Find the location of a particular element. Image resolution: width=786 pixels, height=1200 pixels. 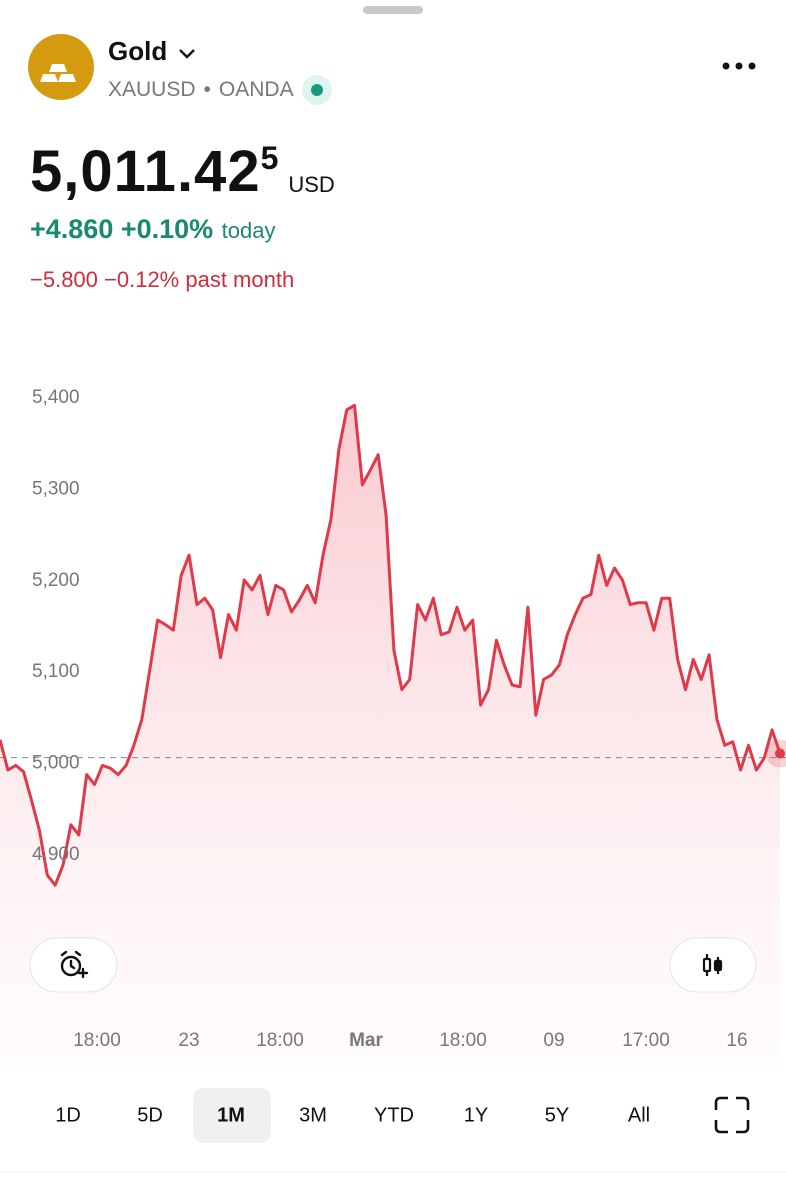

month-change: −5.800 −0.12% past month is located at coordinates (162, 279).